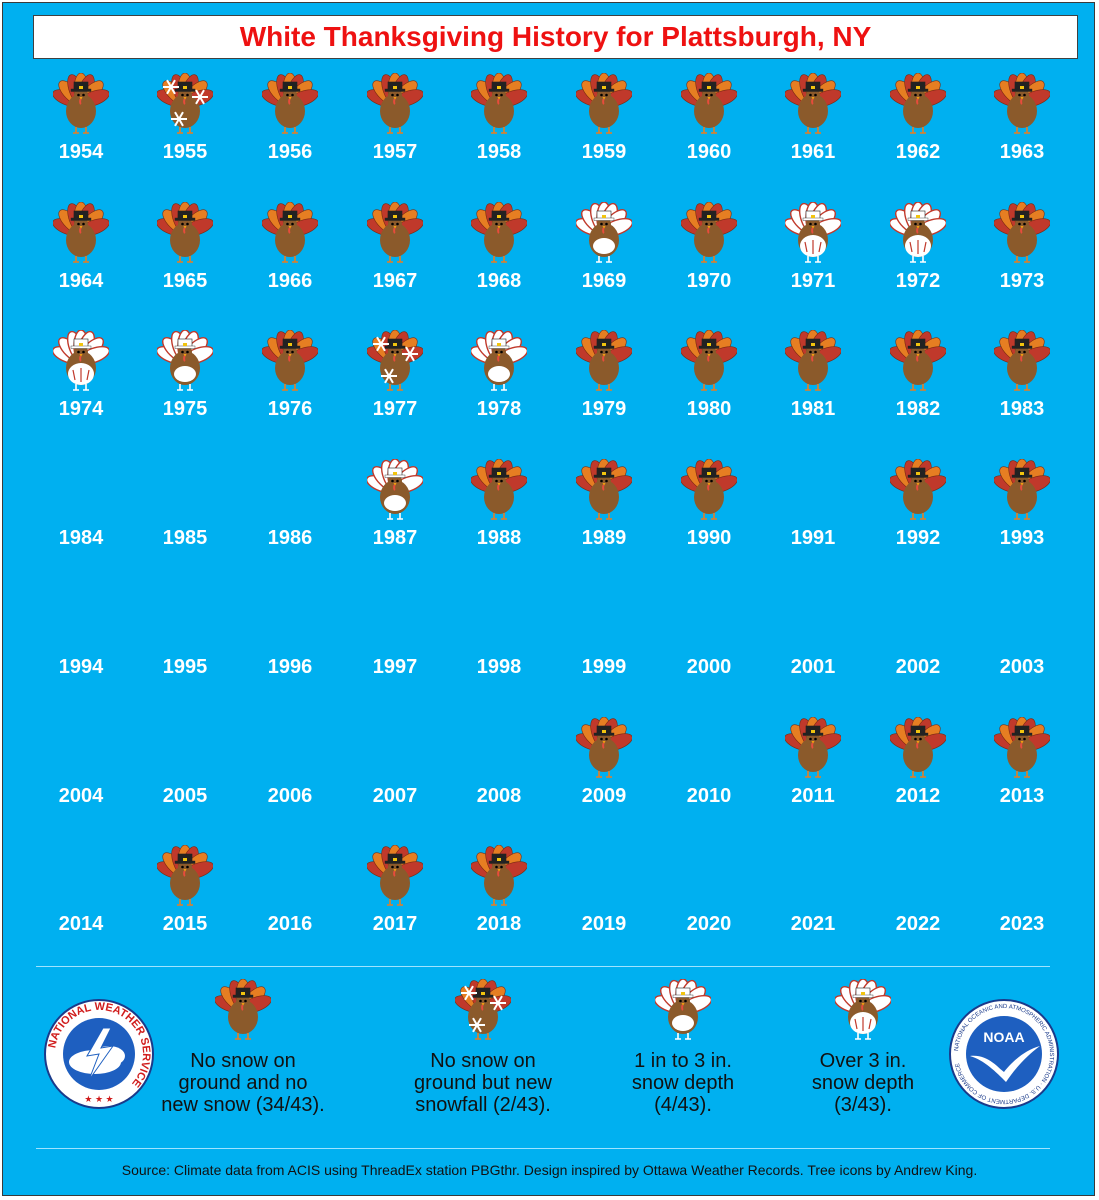  I want to click on year-cell: 2006, so click(290, 781).